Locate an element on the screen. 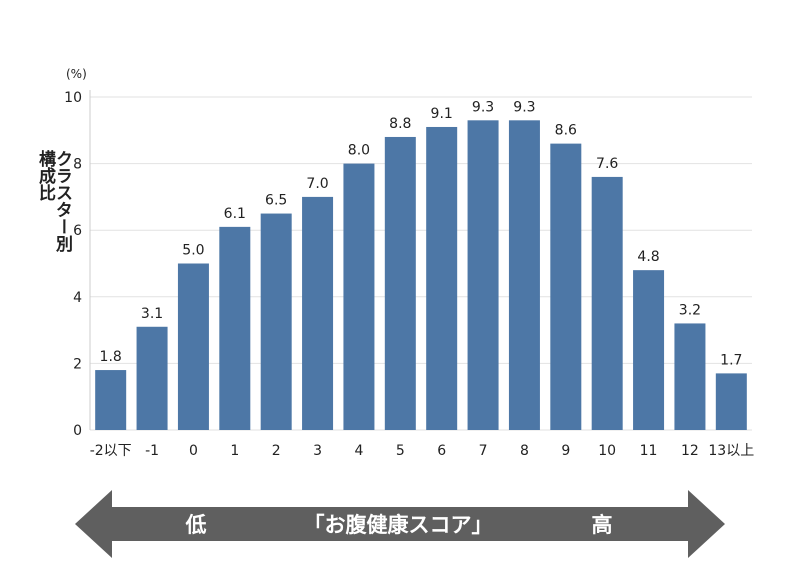  y-tick-labels: 0 2 4 6 8 10 is located at coordinates (73, 264).